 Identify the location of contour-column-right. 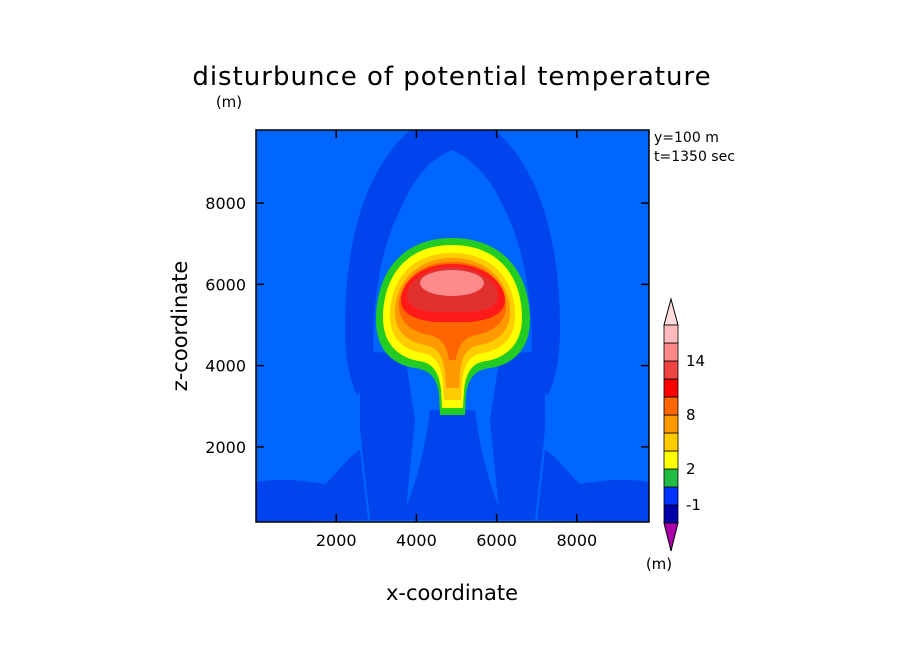
(517, 435).